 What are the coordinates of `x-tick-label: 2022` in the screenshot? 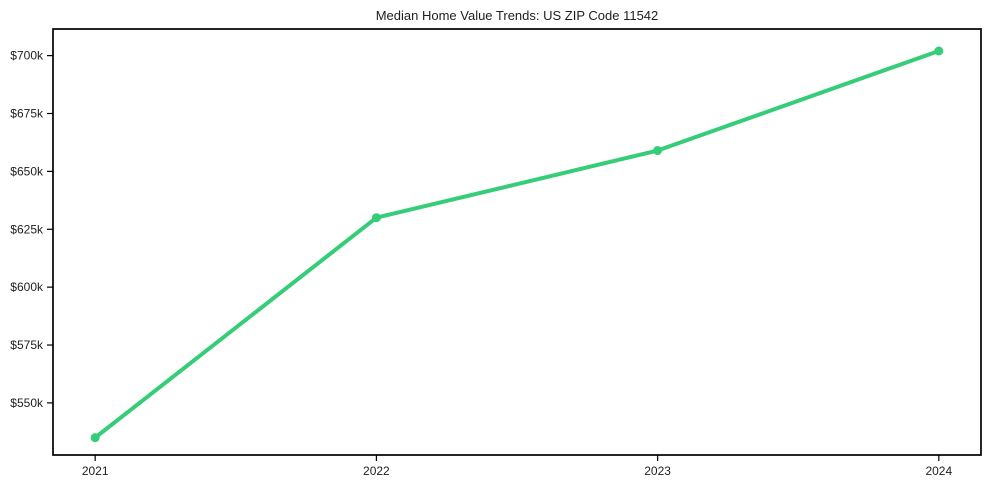 It's located at (376, 471).